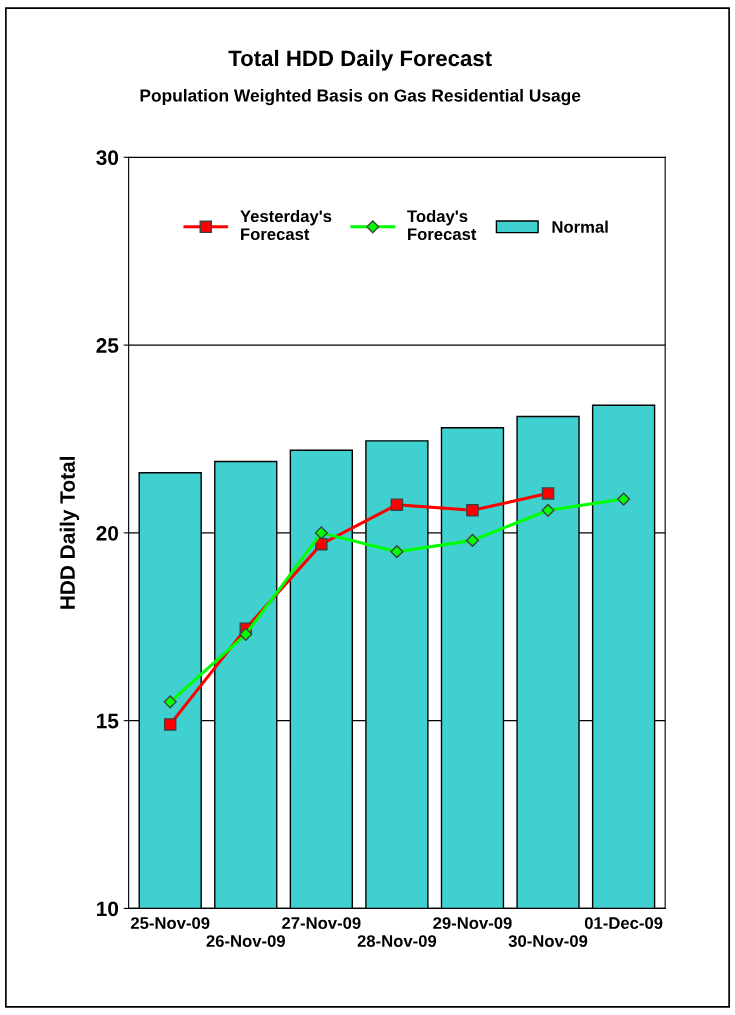 The width and height of the screenshot is (735, 1015). I want to click on x-tick-label: 30-Nov-09, so click(548, 941).